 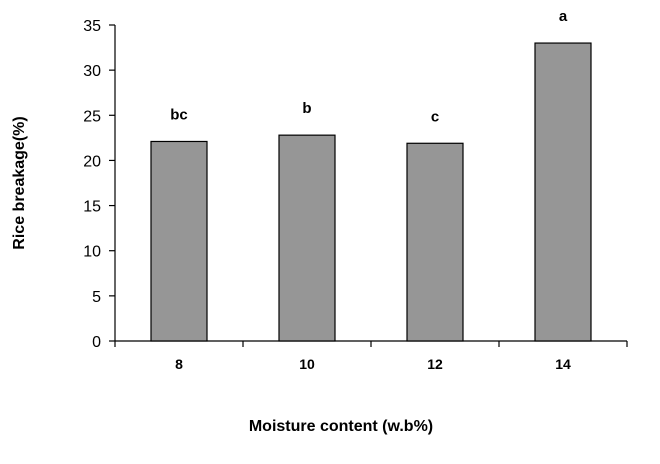 I want to click on y-tick-label: 20, so click(x=92, y=161).